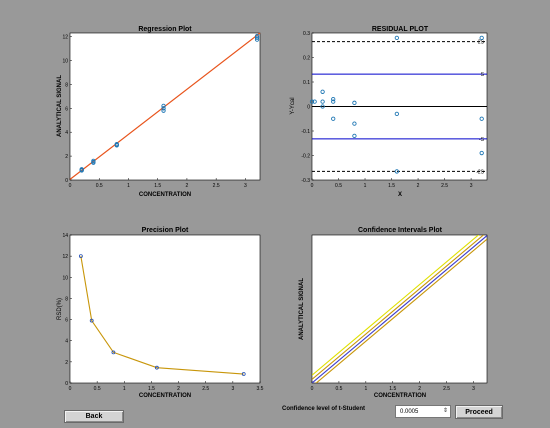  I want to click on residual-ytick-label: 0.1, so click(306, 83).